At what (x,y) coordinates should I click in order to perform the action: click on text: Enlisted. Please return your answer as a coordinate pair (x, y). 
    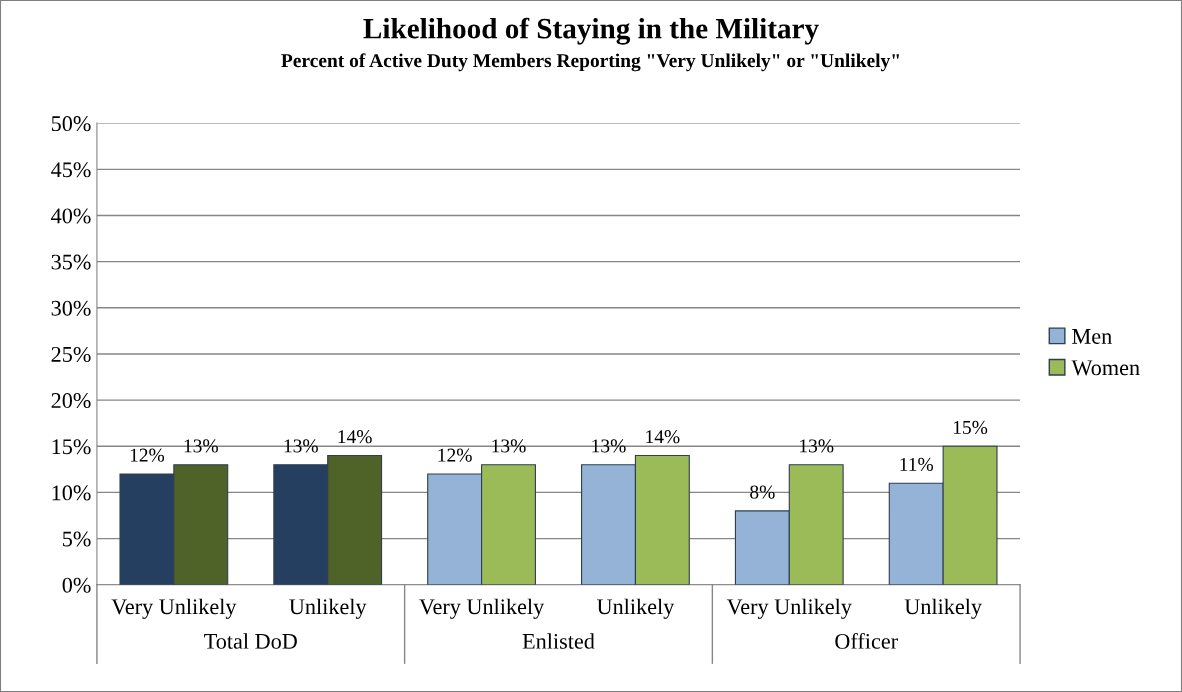
    Looking at the image, I should click on (558, 641).